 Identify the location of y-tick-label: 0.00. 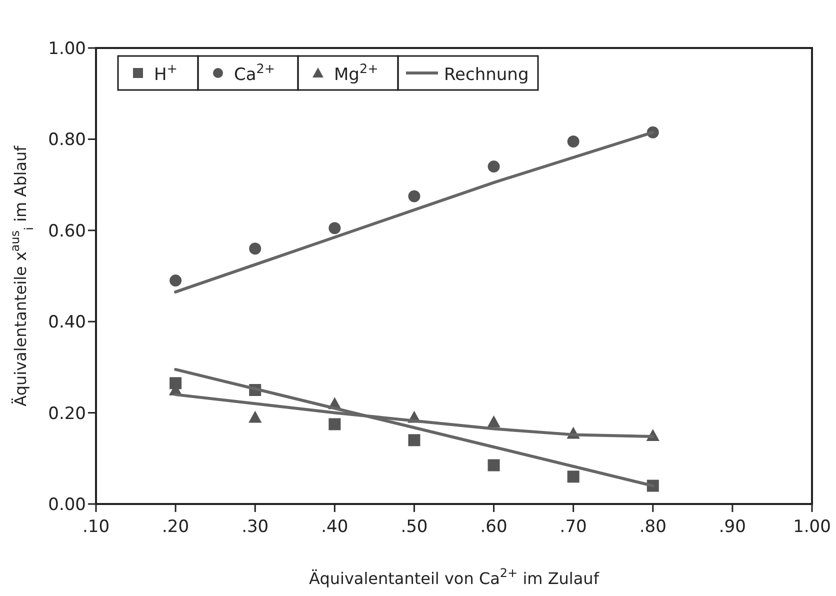
(67, 505).